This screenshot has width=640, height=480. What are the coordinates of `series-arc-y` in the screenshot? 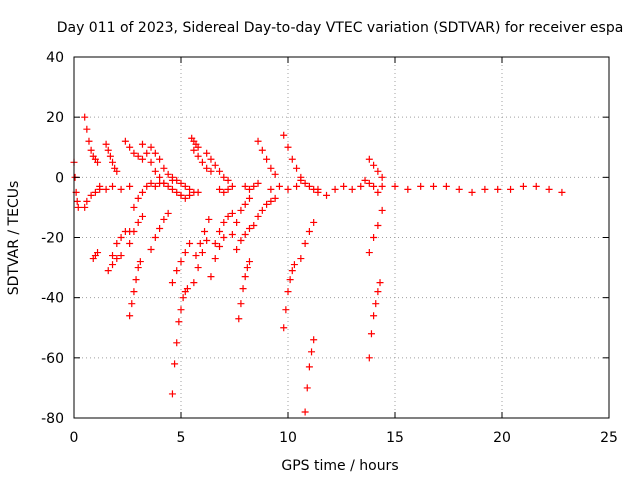 It's located at (202, 160).